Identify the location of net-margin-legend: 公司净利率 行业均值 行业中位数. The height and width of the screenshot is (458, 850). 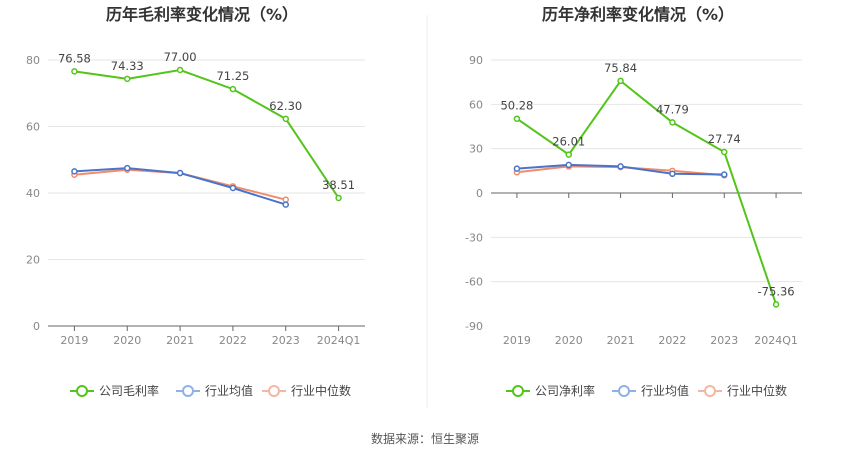
(646, 390).